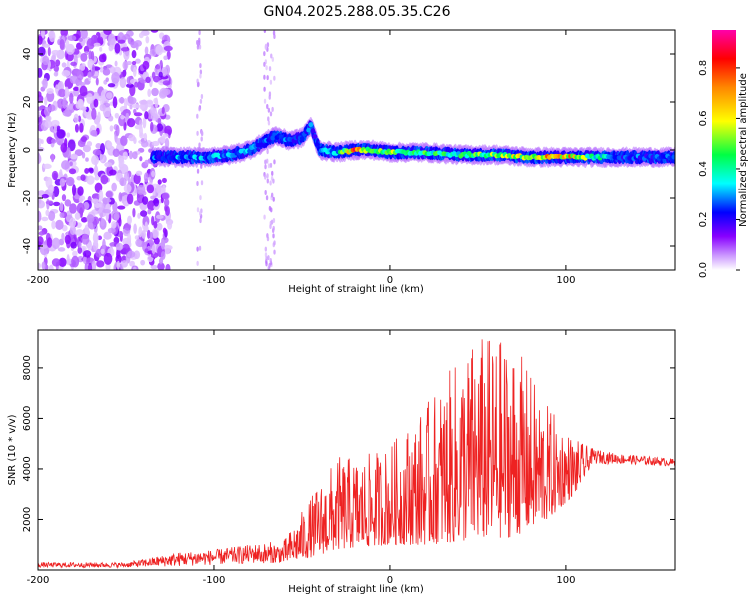 The image size is (750, 600). What do you see at coordinates (673, 157) in the screenshot?
I see `spectrogram-signal-core` at bounding box center [673, 157].